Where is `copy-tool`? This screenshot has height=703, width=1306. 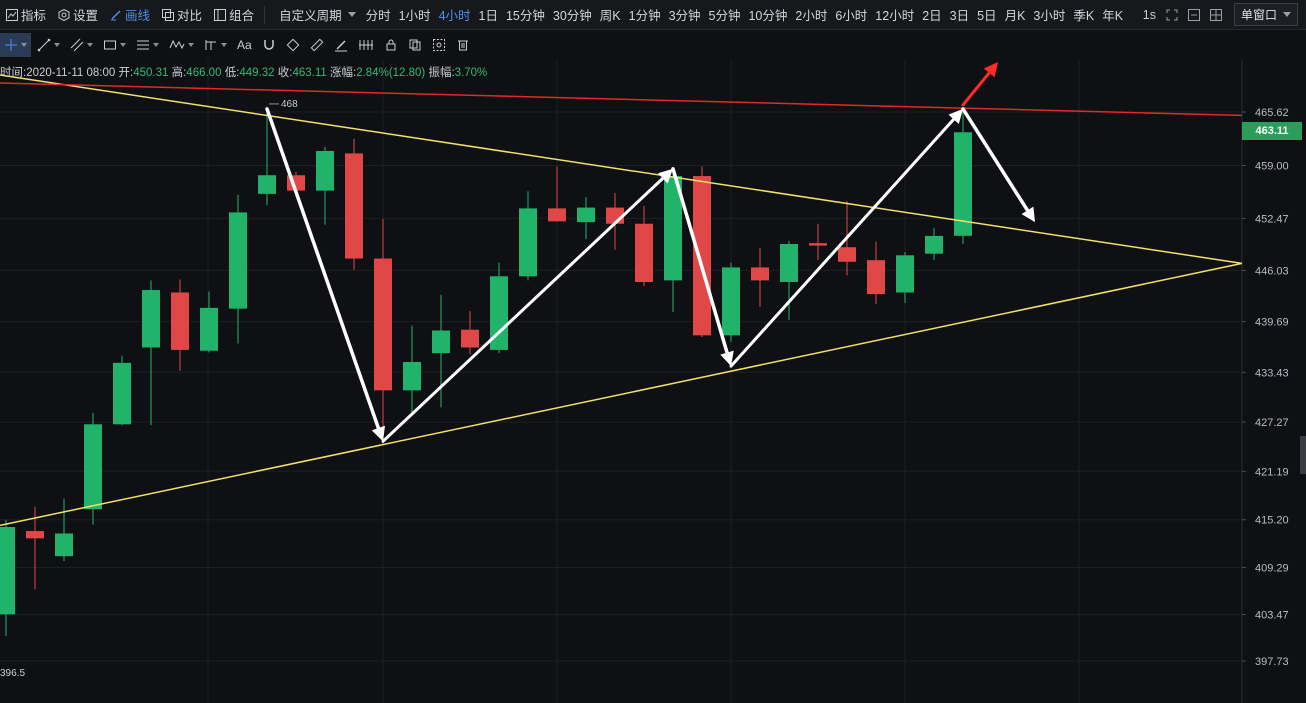 copy-tool is located at coordinates (415, 45).